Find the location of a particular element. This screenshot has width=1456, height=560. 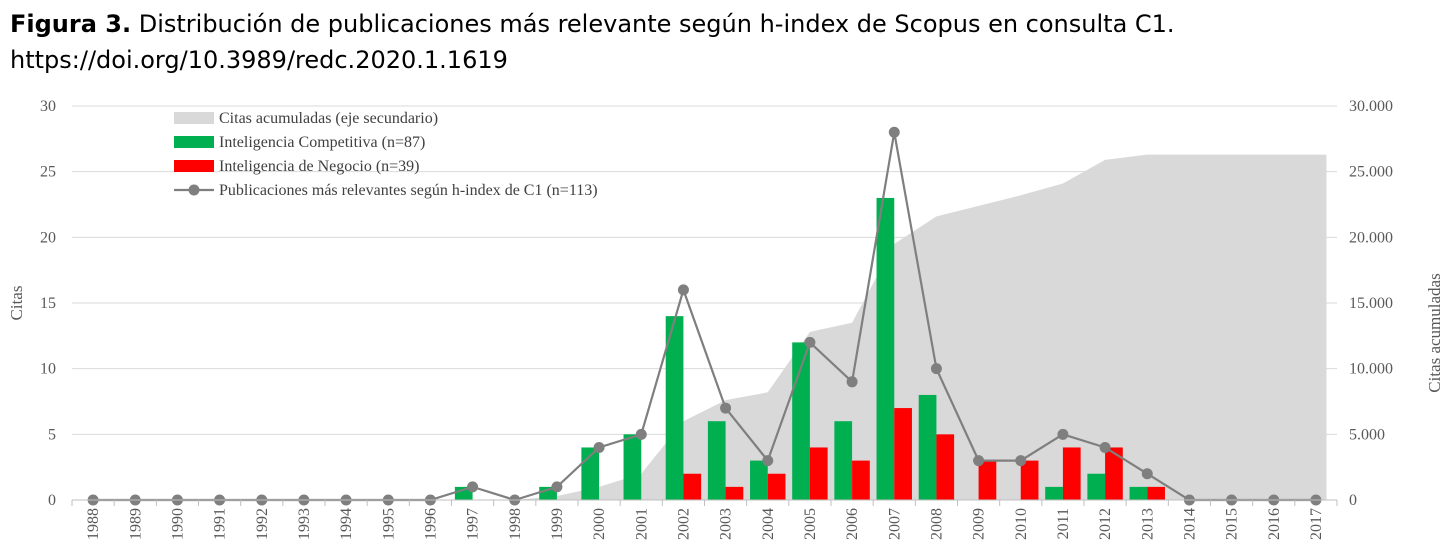

x-tick-label: 2004 is located at coordinates (768, 524).